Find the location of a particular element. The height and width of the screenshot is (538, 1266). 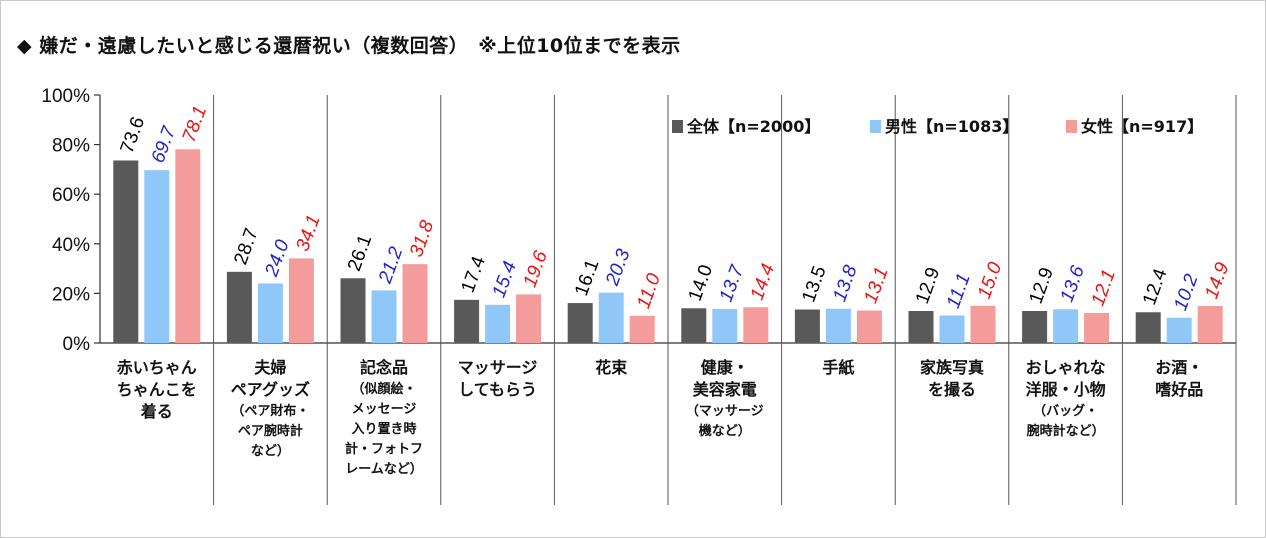

data-label: 14.0 is located at coordinates (701, 283).